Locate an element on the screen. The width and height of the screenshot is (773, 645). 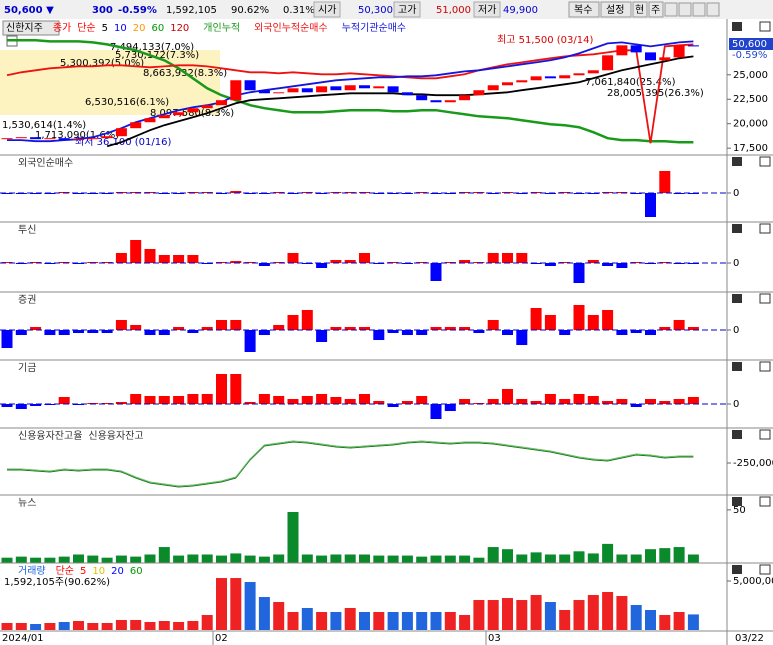
legend-entry: 신용융자잔고율 is located at coordinates (50, 436).